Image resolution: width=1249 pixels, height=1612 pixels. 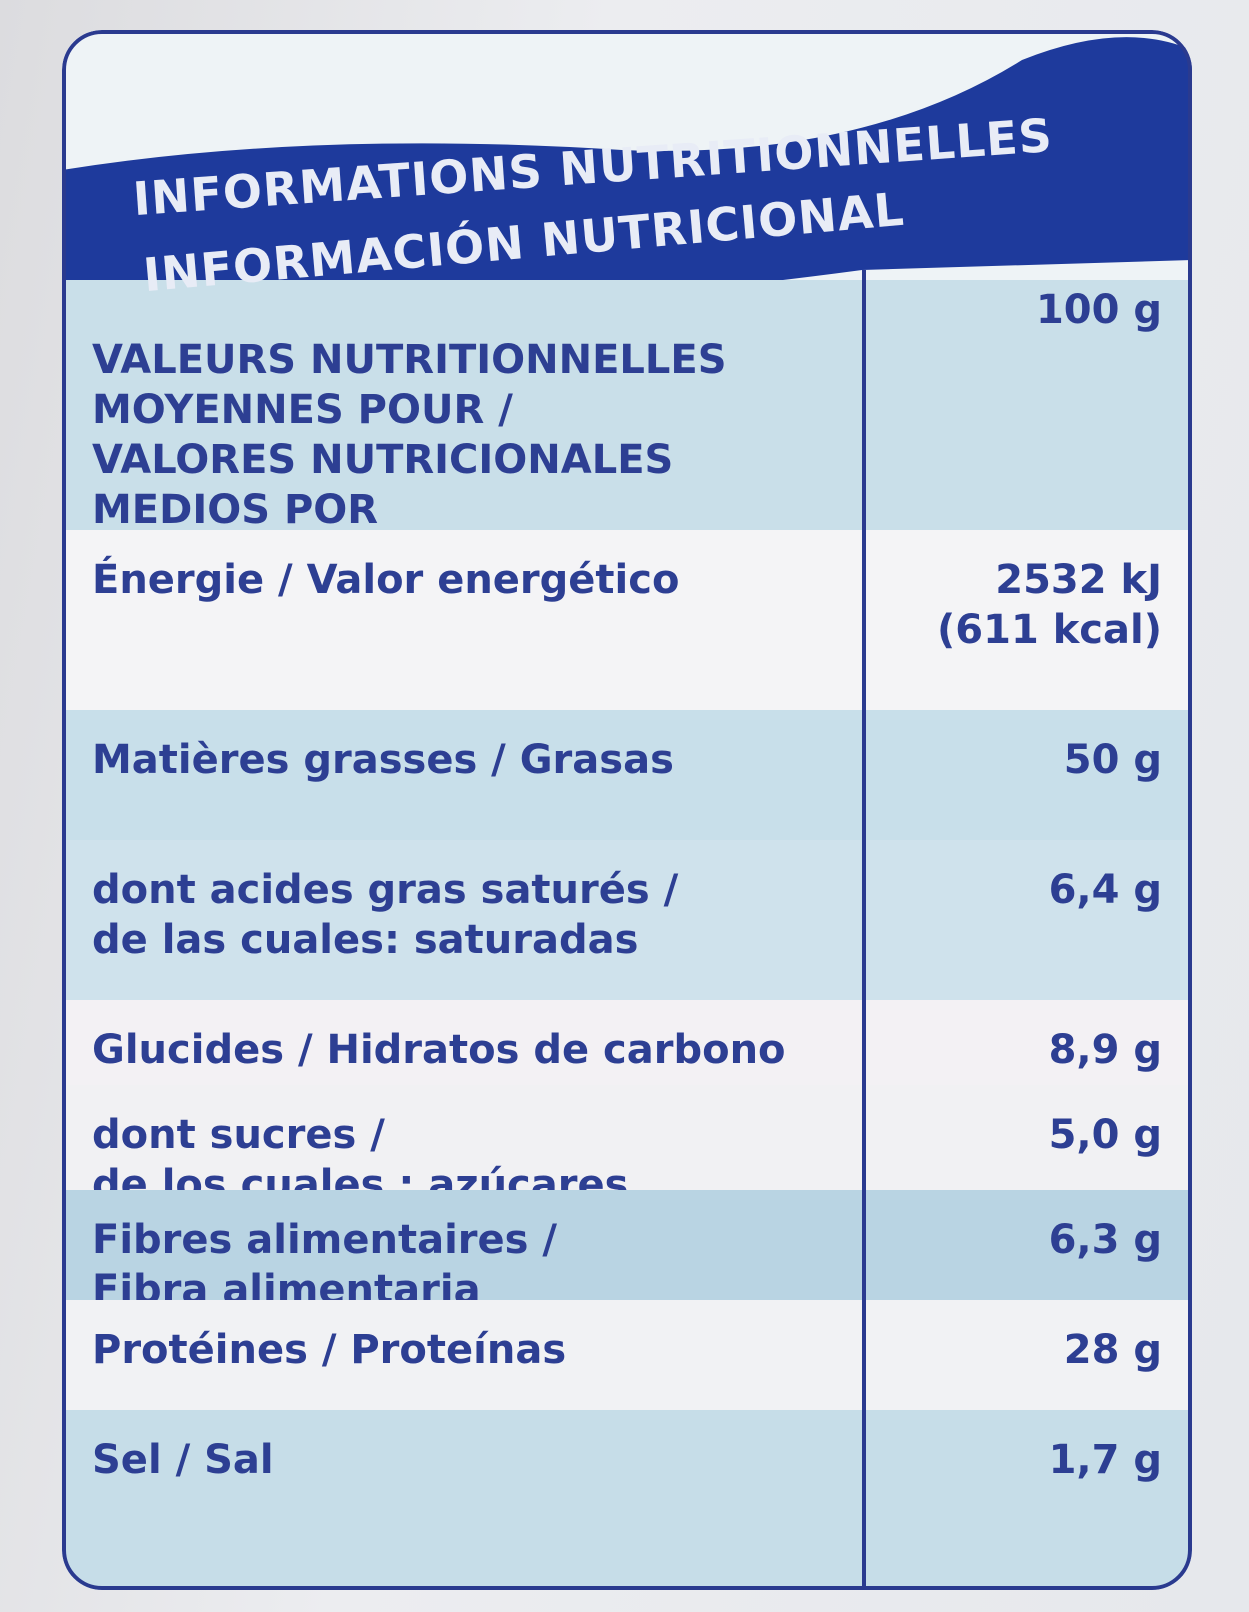 What do you see at coordinates (1017, 1240) in the screenshot?
I see `nutrient-value: 6,3 g` at bounding box center [1017, 1240].